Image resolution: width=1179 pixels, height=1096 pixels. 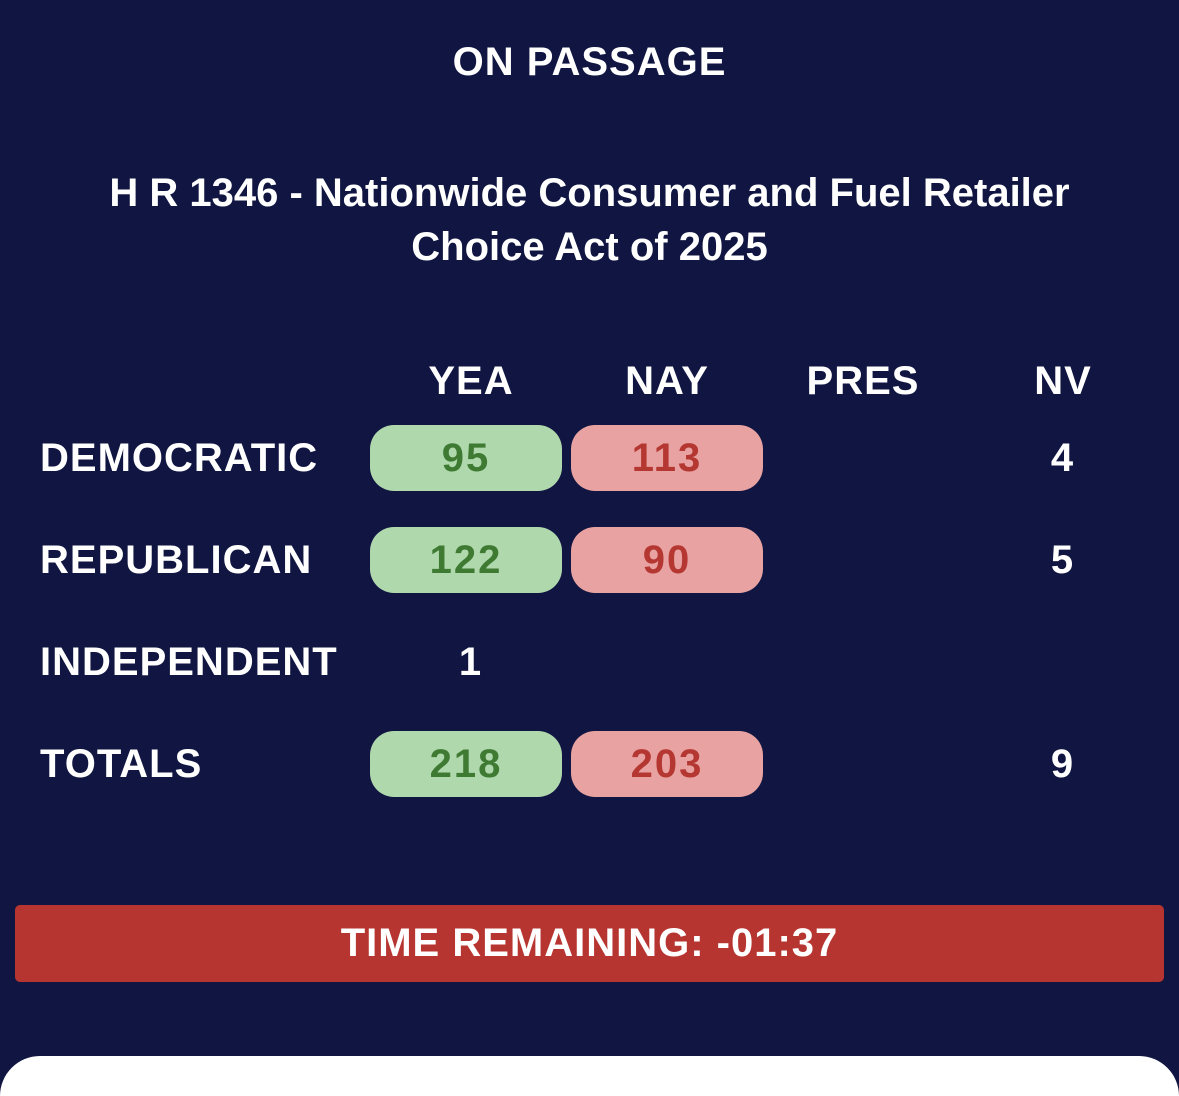 I want to click on column-header-nv: NV, so click(x=1063, y=381).